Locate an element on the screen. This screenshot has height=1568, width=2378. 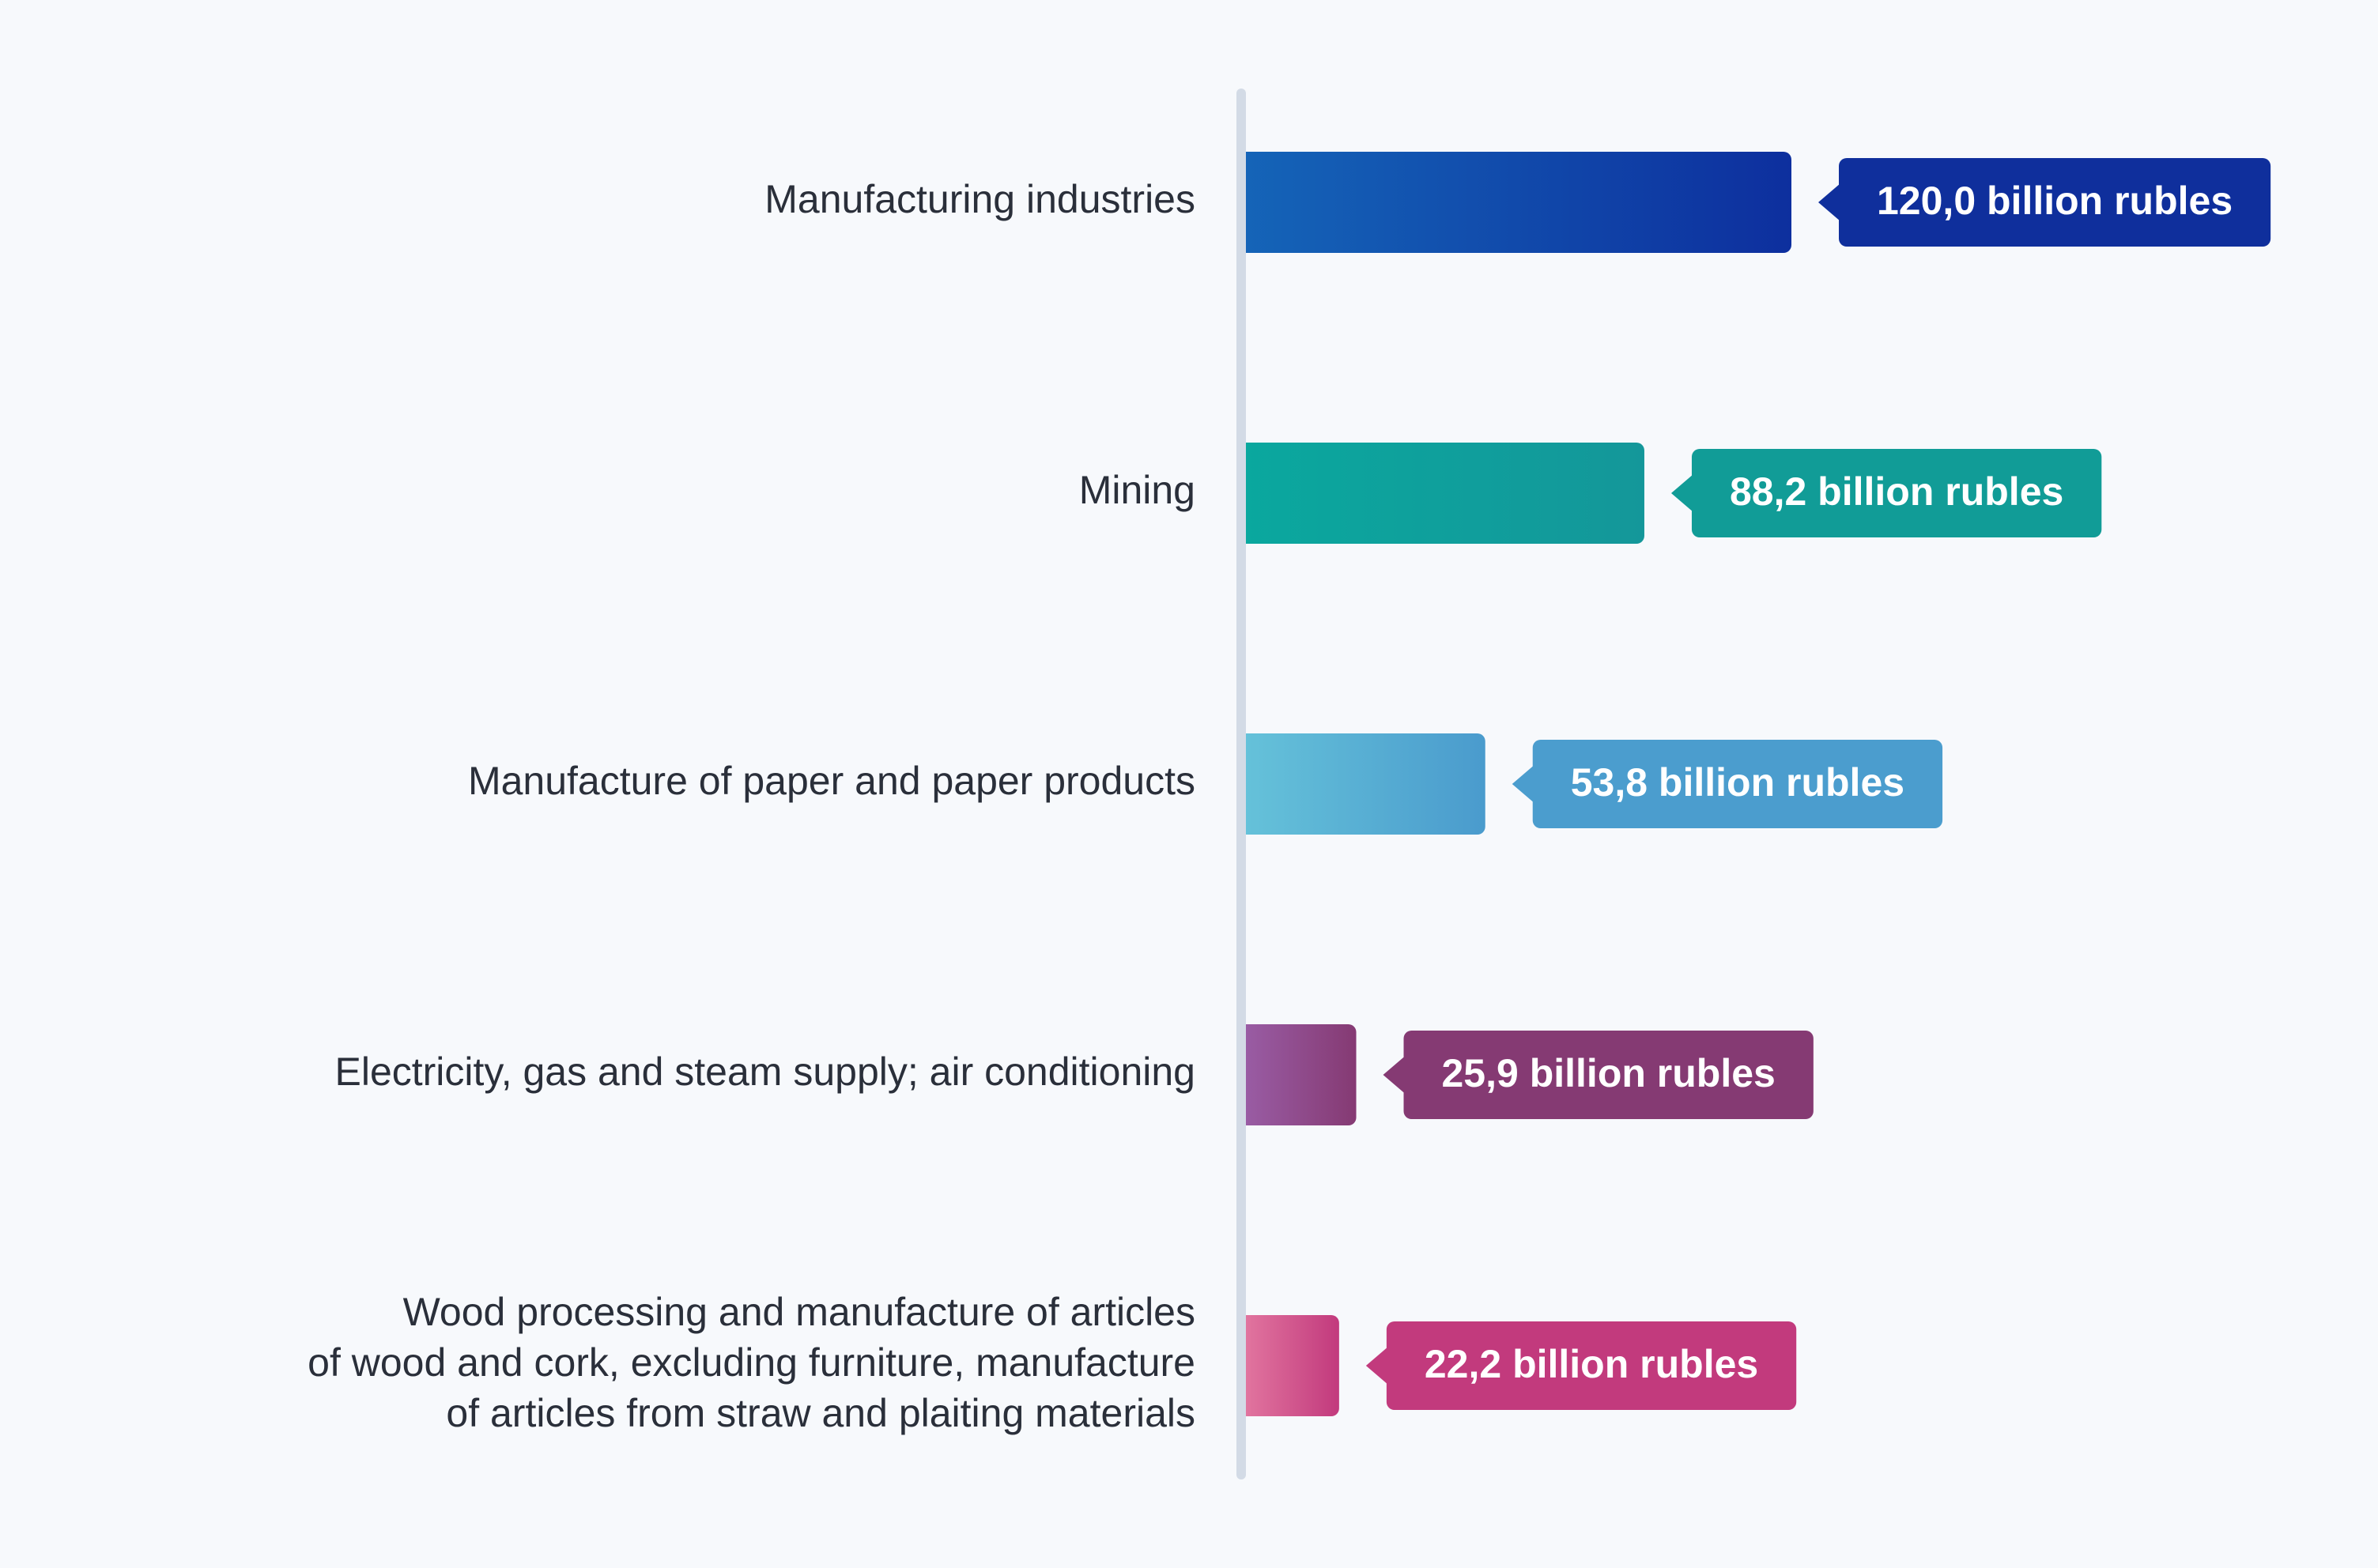
value-label-2: 53,8 billion rubles is located at coordinates (1737, 782).